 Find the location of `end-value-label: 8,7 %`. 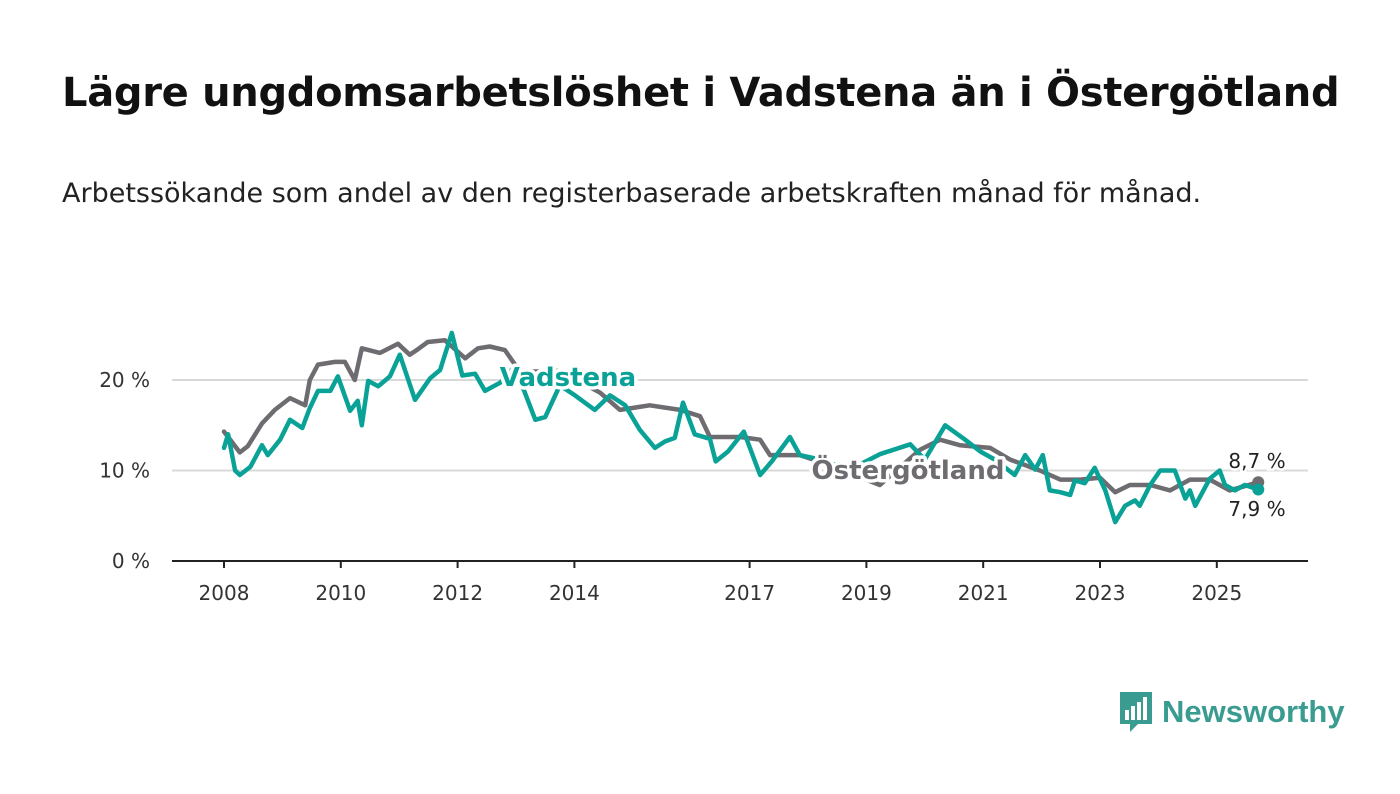

end-value-label: 8,7 % is located at coordinates (1256, 461).